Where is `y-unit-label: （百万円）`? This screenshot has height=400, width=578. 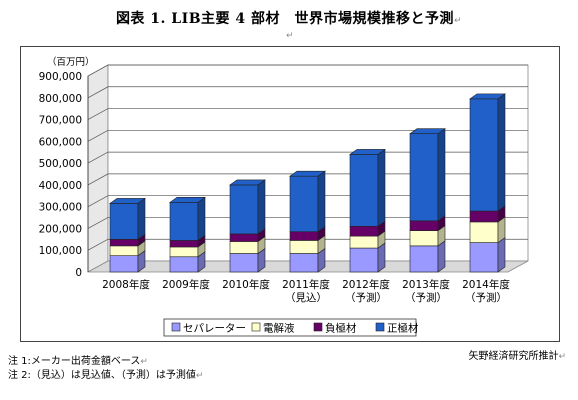 y-unit-label: （百万円） is located at coordinates (71, 62).